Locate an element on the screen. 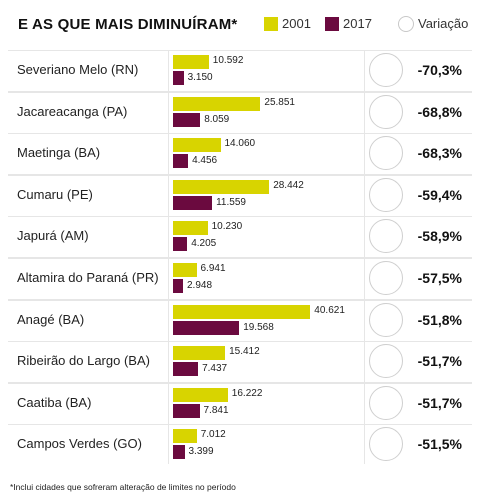 The image size is (480, 502). city-cell: Japurá (AM) is located at coordinates (88, 237).